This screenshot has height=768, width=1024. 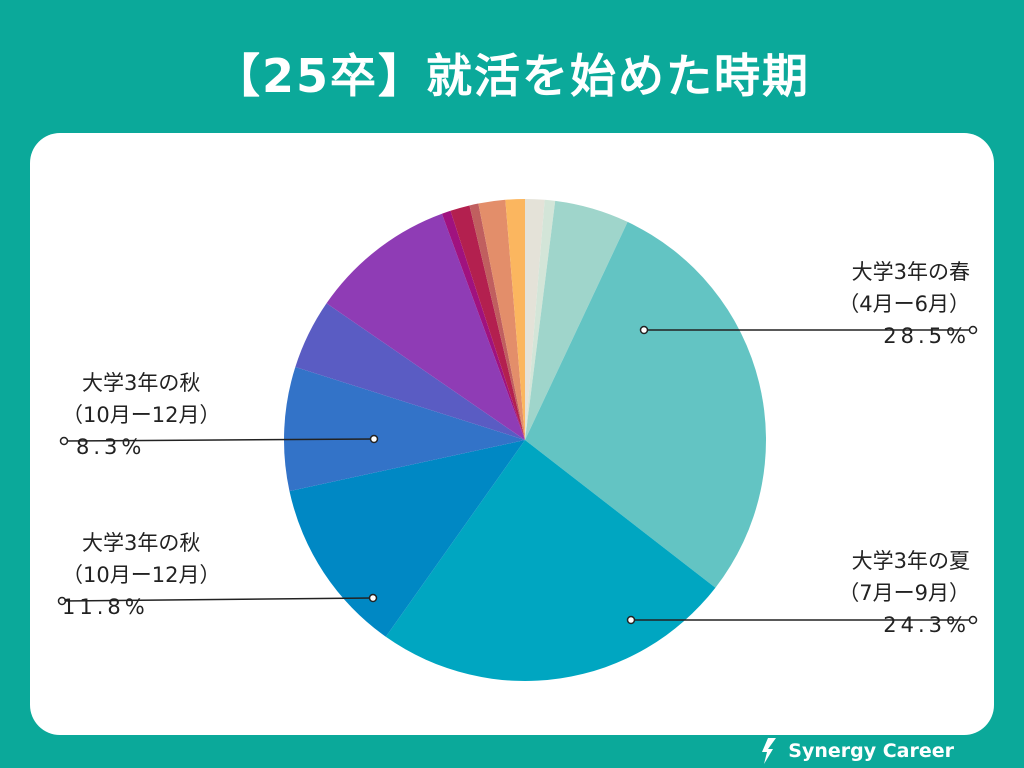 I want to click on label-summer-pct: 24.3%, so click(x=926, y=625).